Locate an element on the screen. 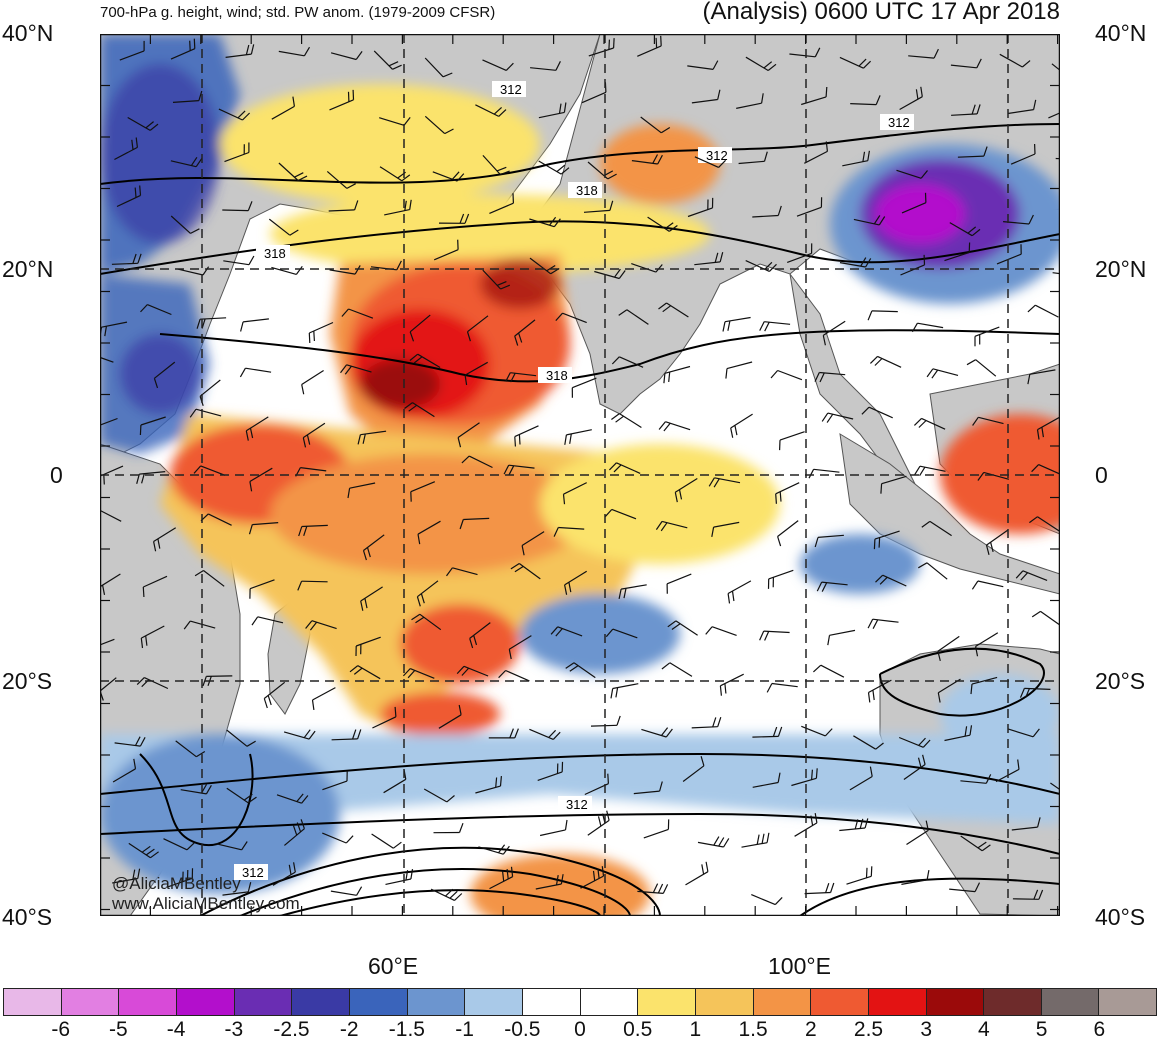 The image size is (1160, 1044). anomaly-pos-himalaya is located at coordinates (490, 234).